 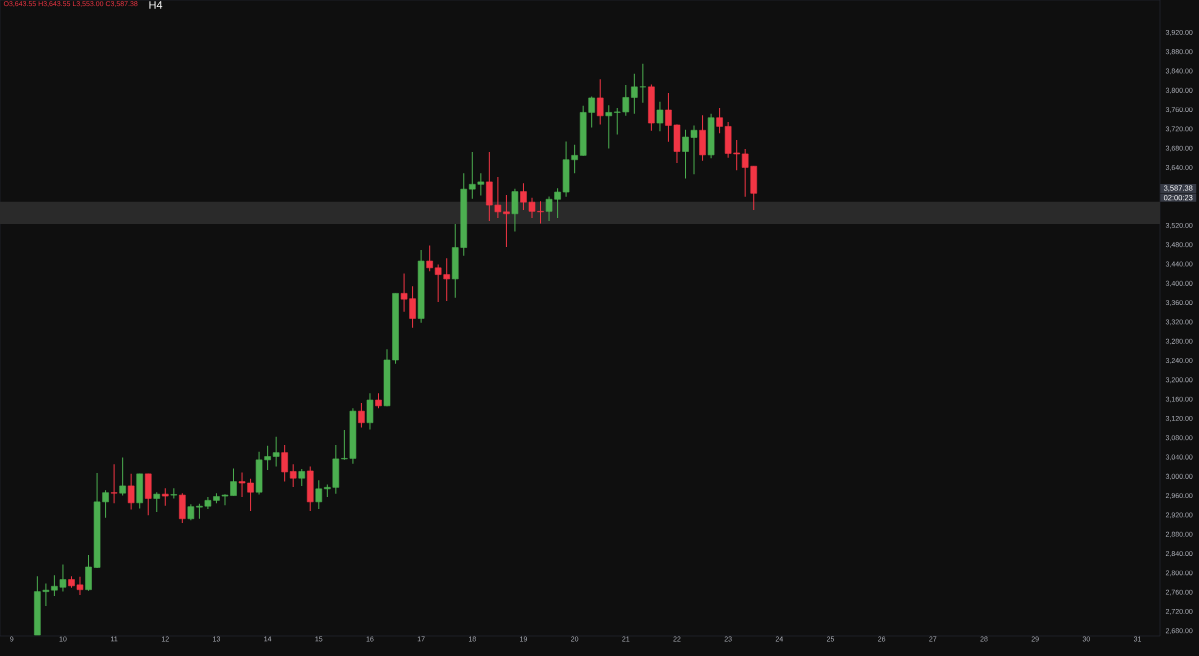 What do you see at coordinates (156, 5) in the screenshot?
I see `annotation: H4` at bounding box center [156, 5].